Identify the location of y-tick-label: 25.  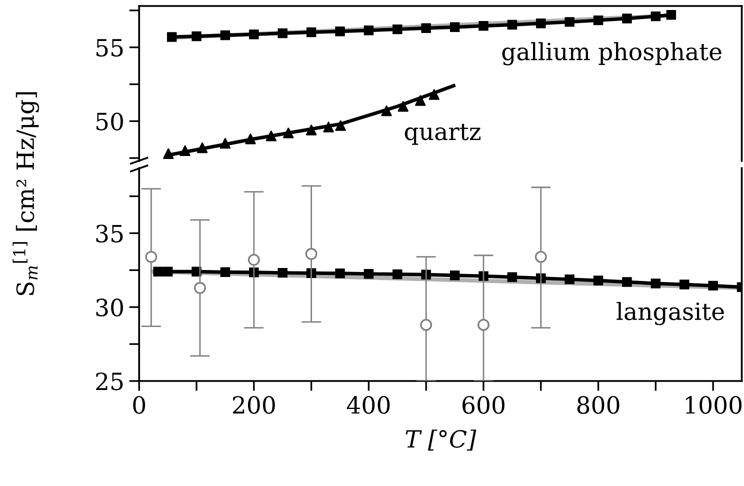
(109, 381).